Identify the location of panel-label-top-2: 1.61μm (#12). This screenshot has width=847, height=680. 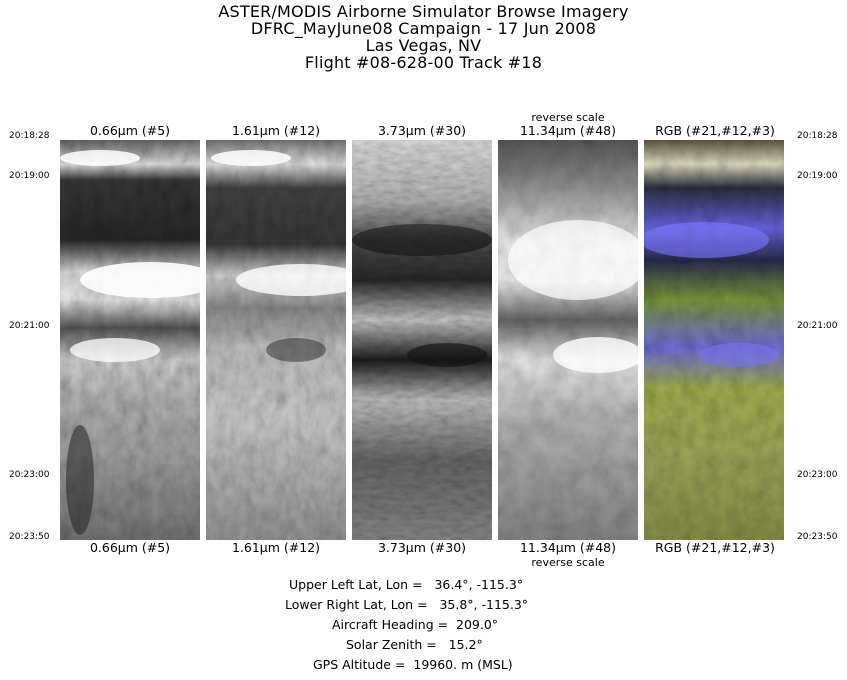
(276, 130).